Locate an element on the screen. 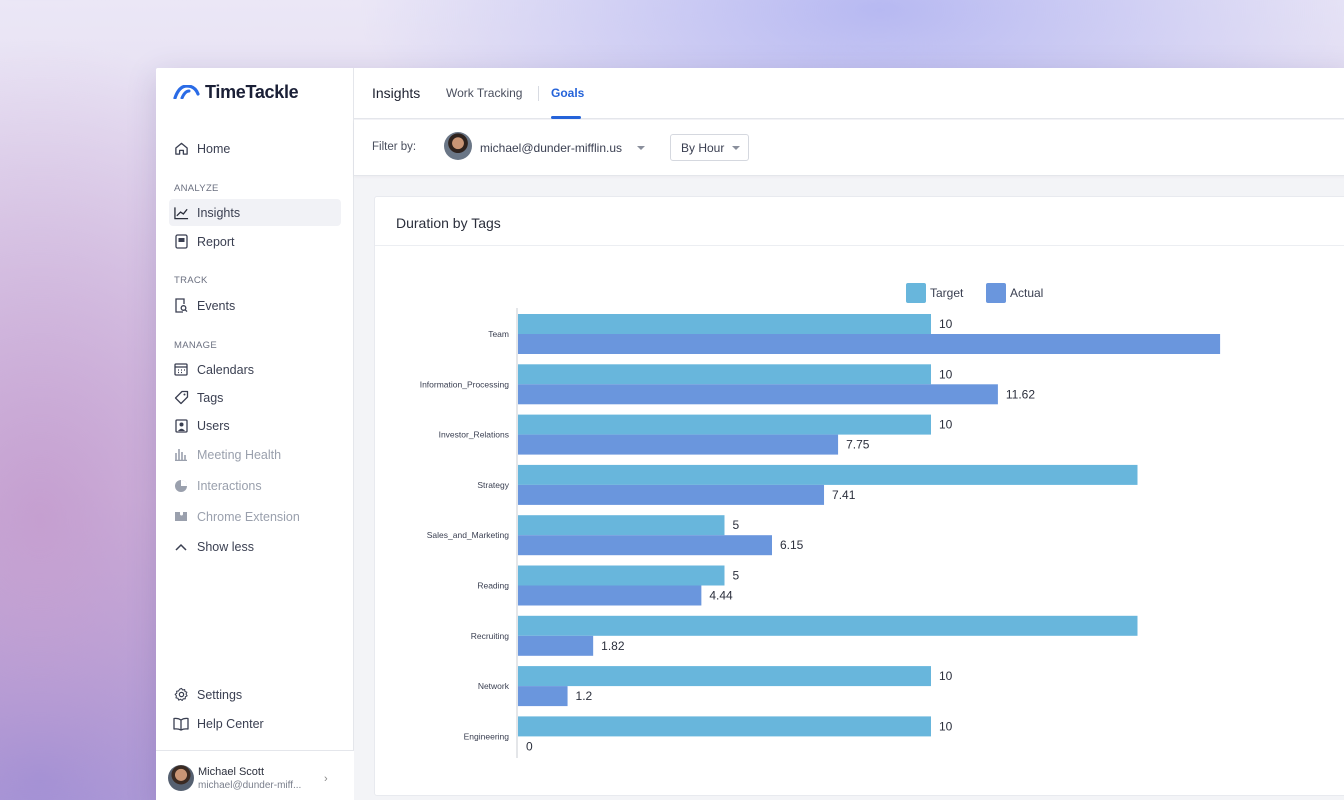 The height and width of the screenshot is (800, 1344). y-tick-label: Investor_Relations is located at coordinates (474, 435).